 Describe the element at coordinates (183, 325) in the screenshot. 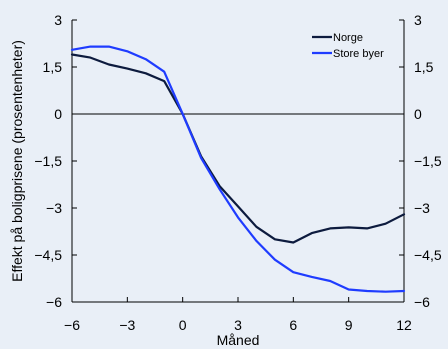

I see `x-tick-label: 0` at that location.